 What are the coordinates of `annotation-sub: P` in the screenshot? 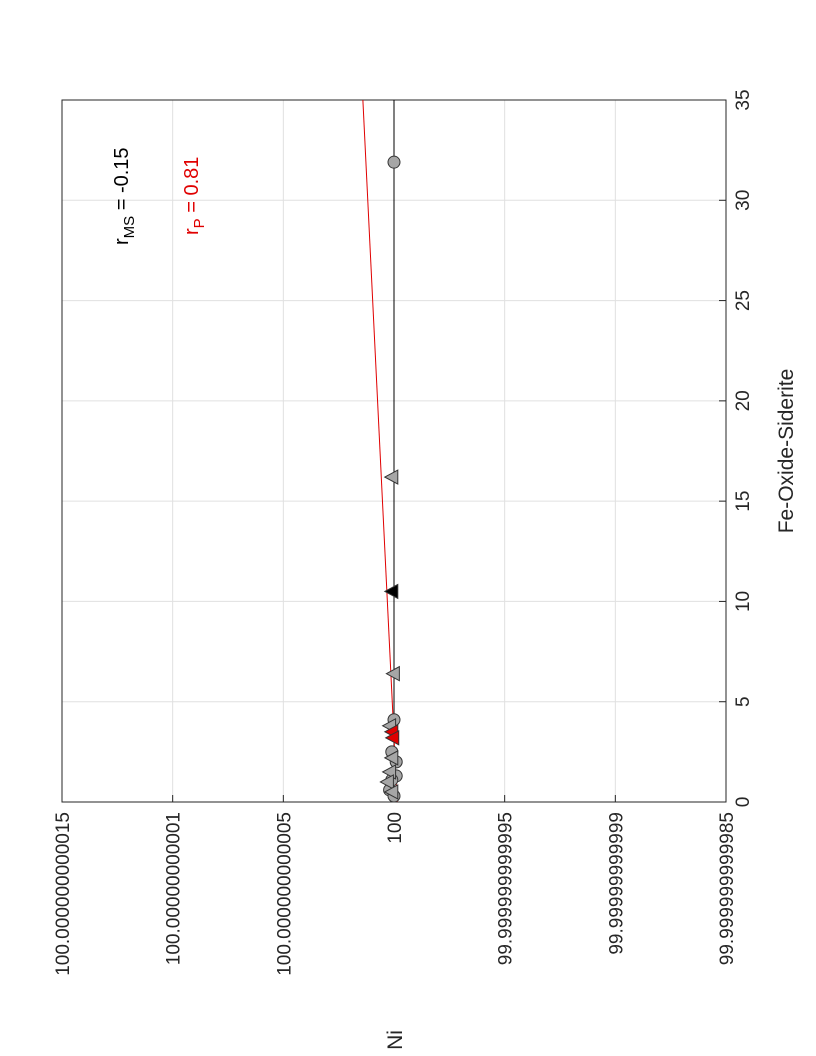 It's located at (199, 223).